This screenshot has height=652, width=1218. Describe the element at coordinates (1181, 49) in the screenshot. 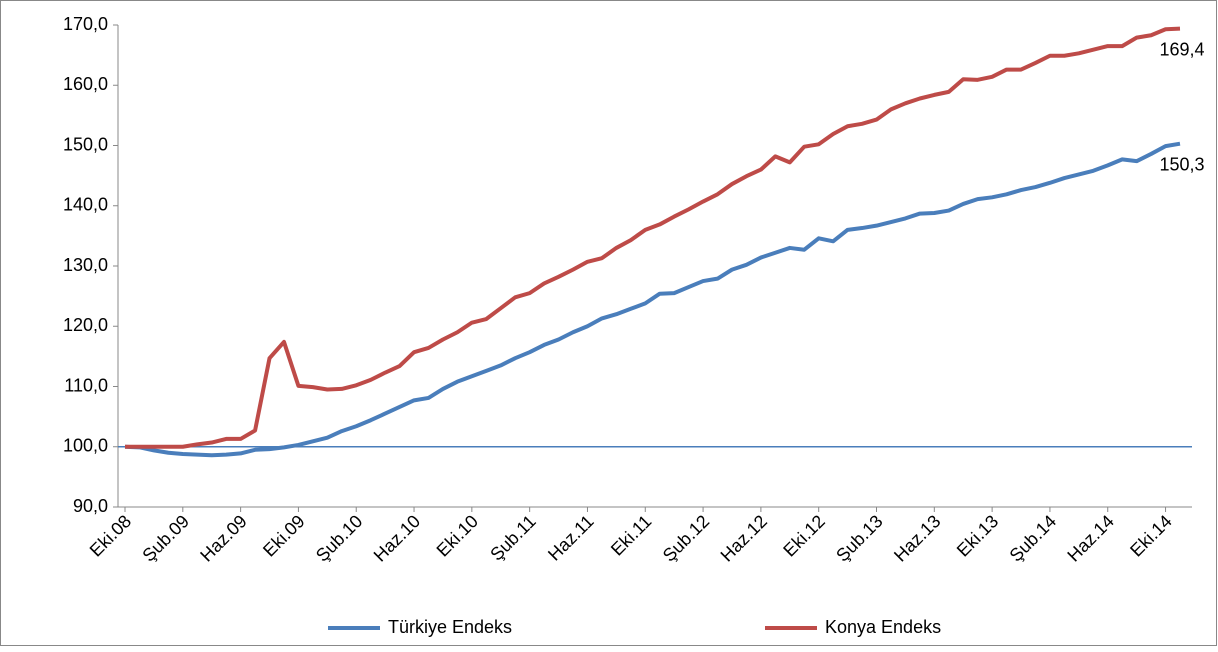

I see `data-label: 169,4` at that location.